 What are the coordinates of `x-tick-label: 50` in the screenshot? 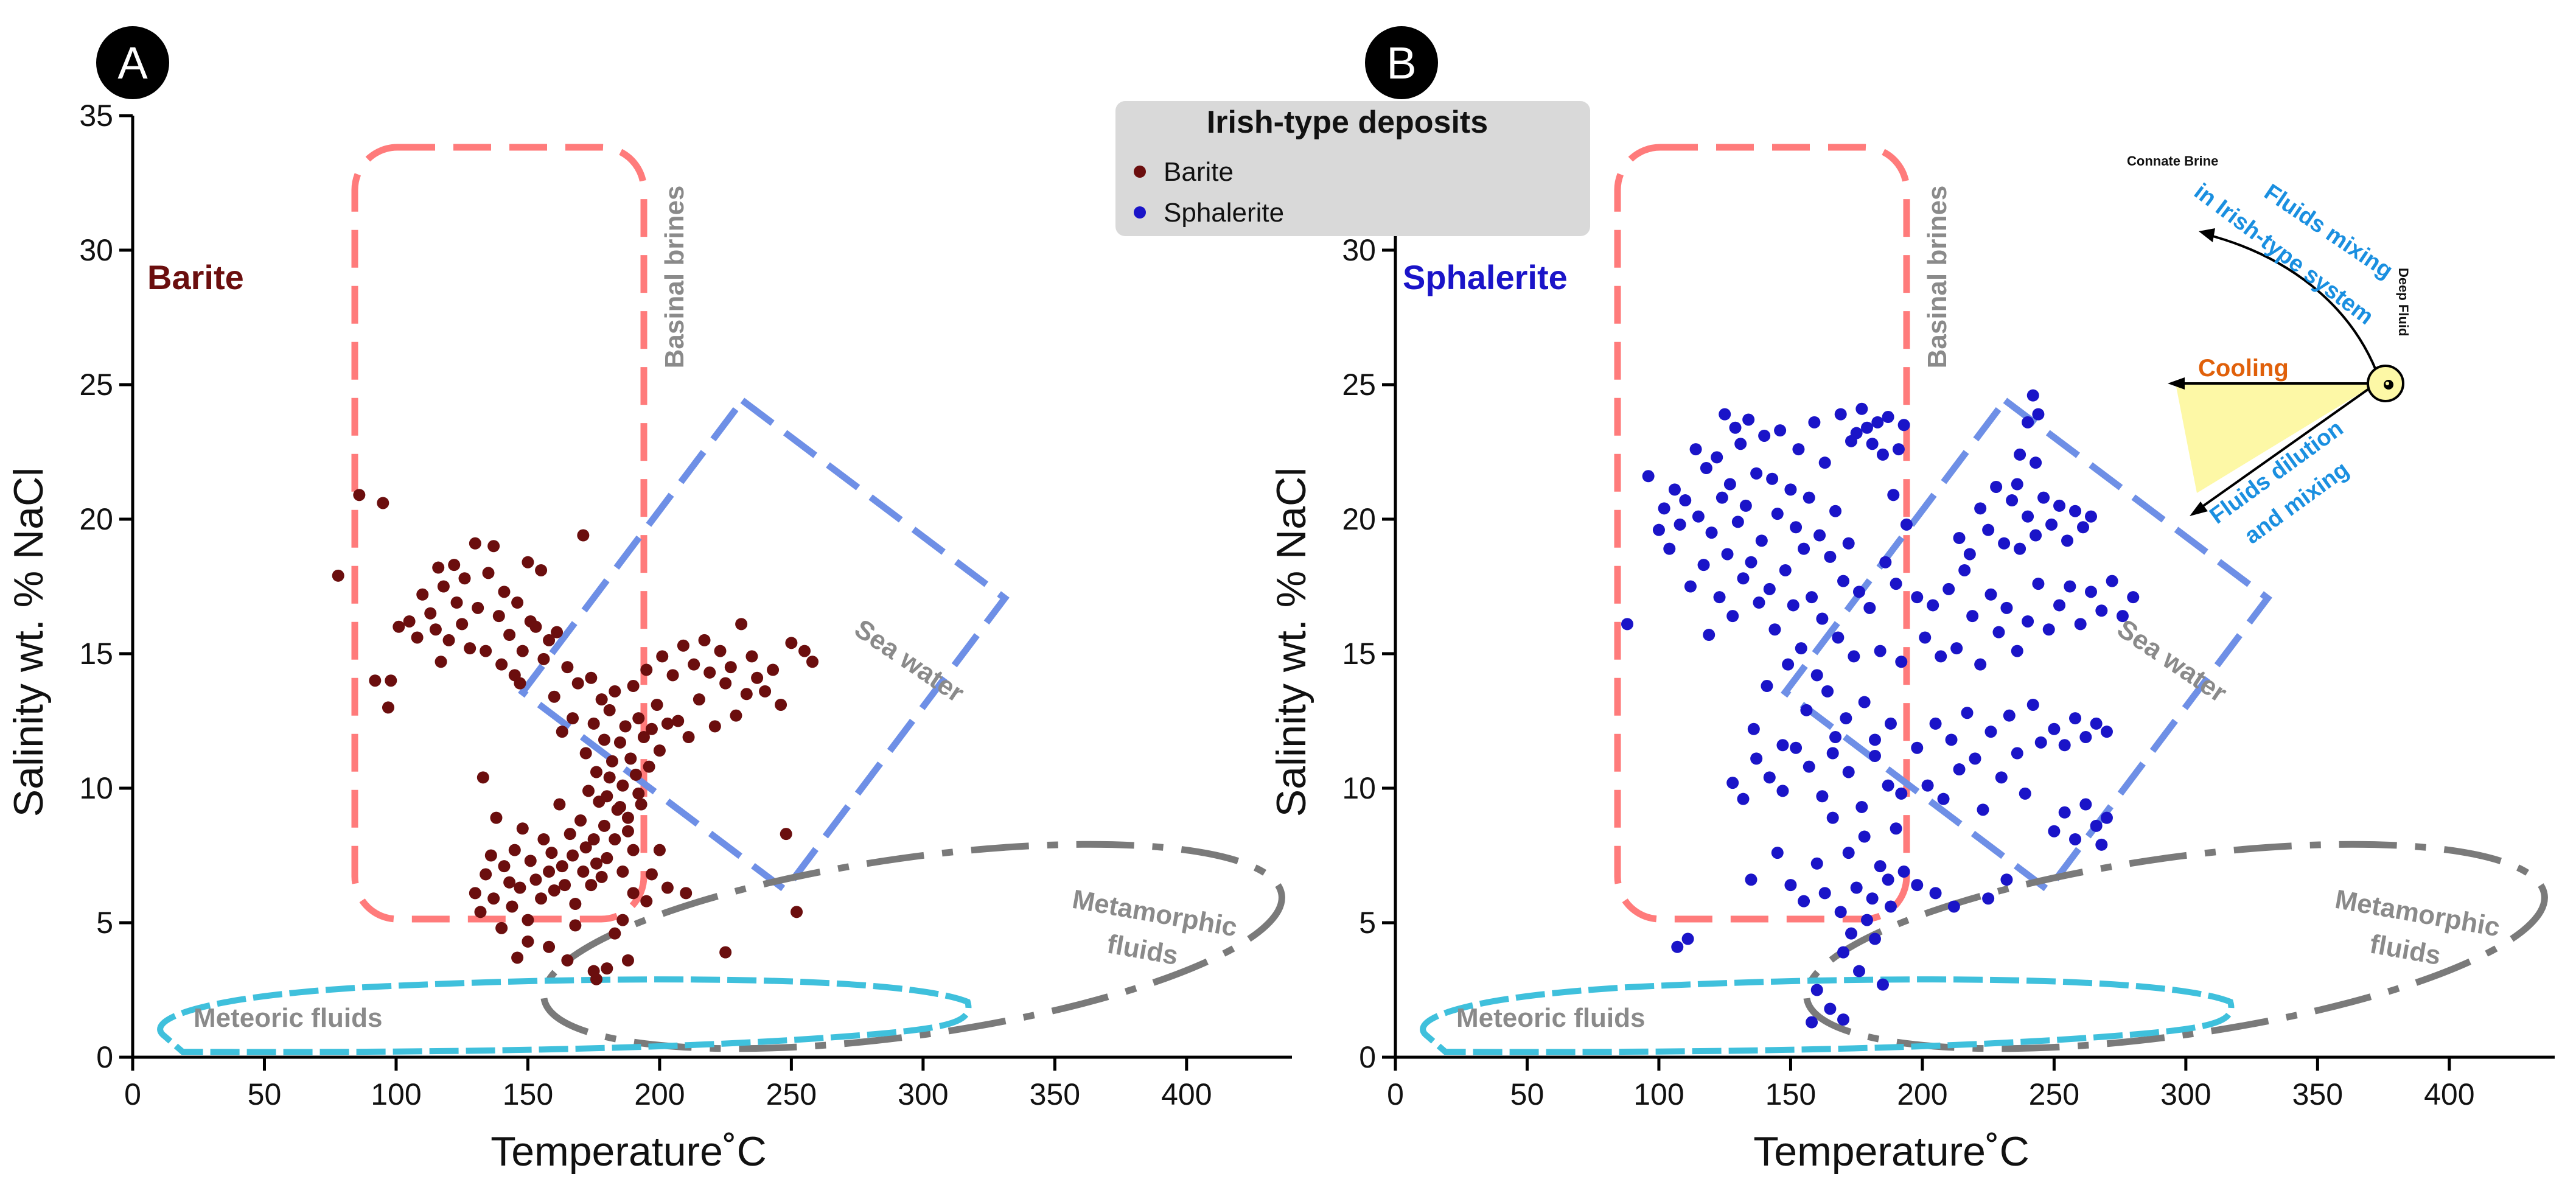 It's located at (1527, 1094).